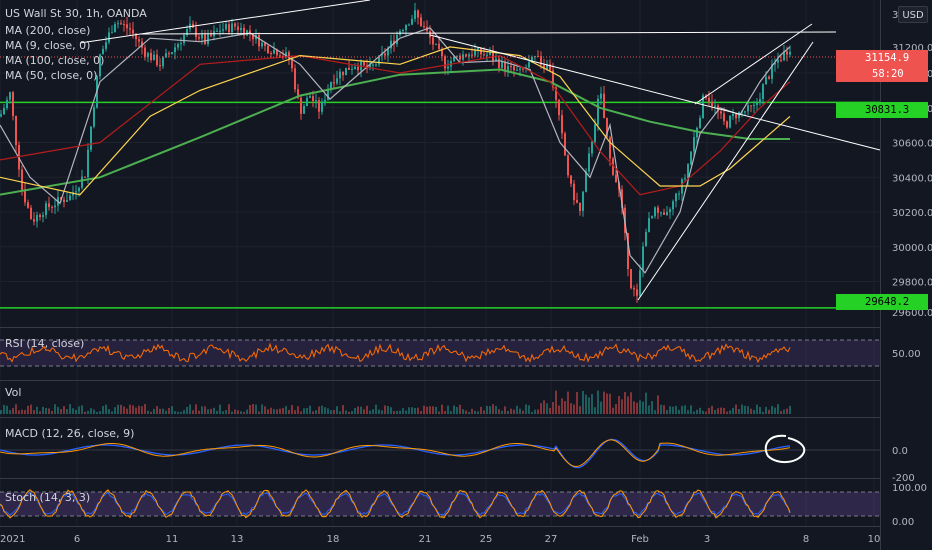 The width and height of the screenshot is (932, 550). I want to click on x-tick-label: 10, so click(874, 539).